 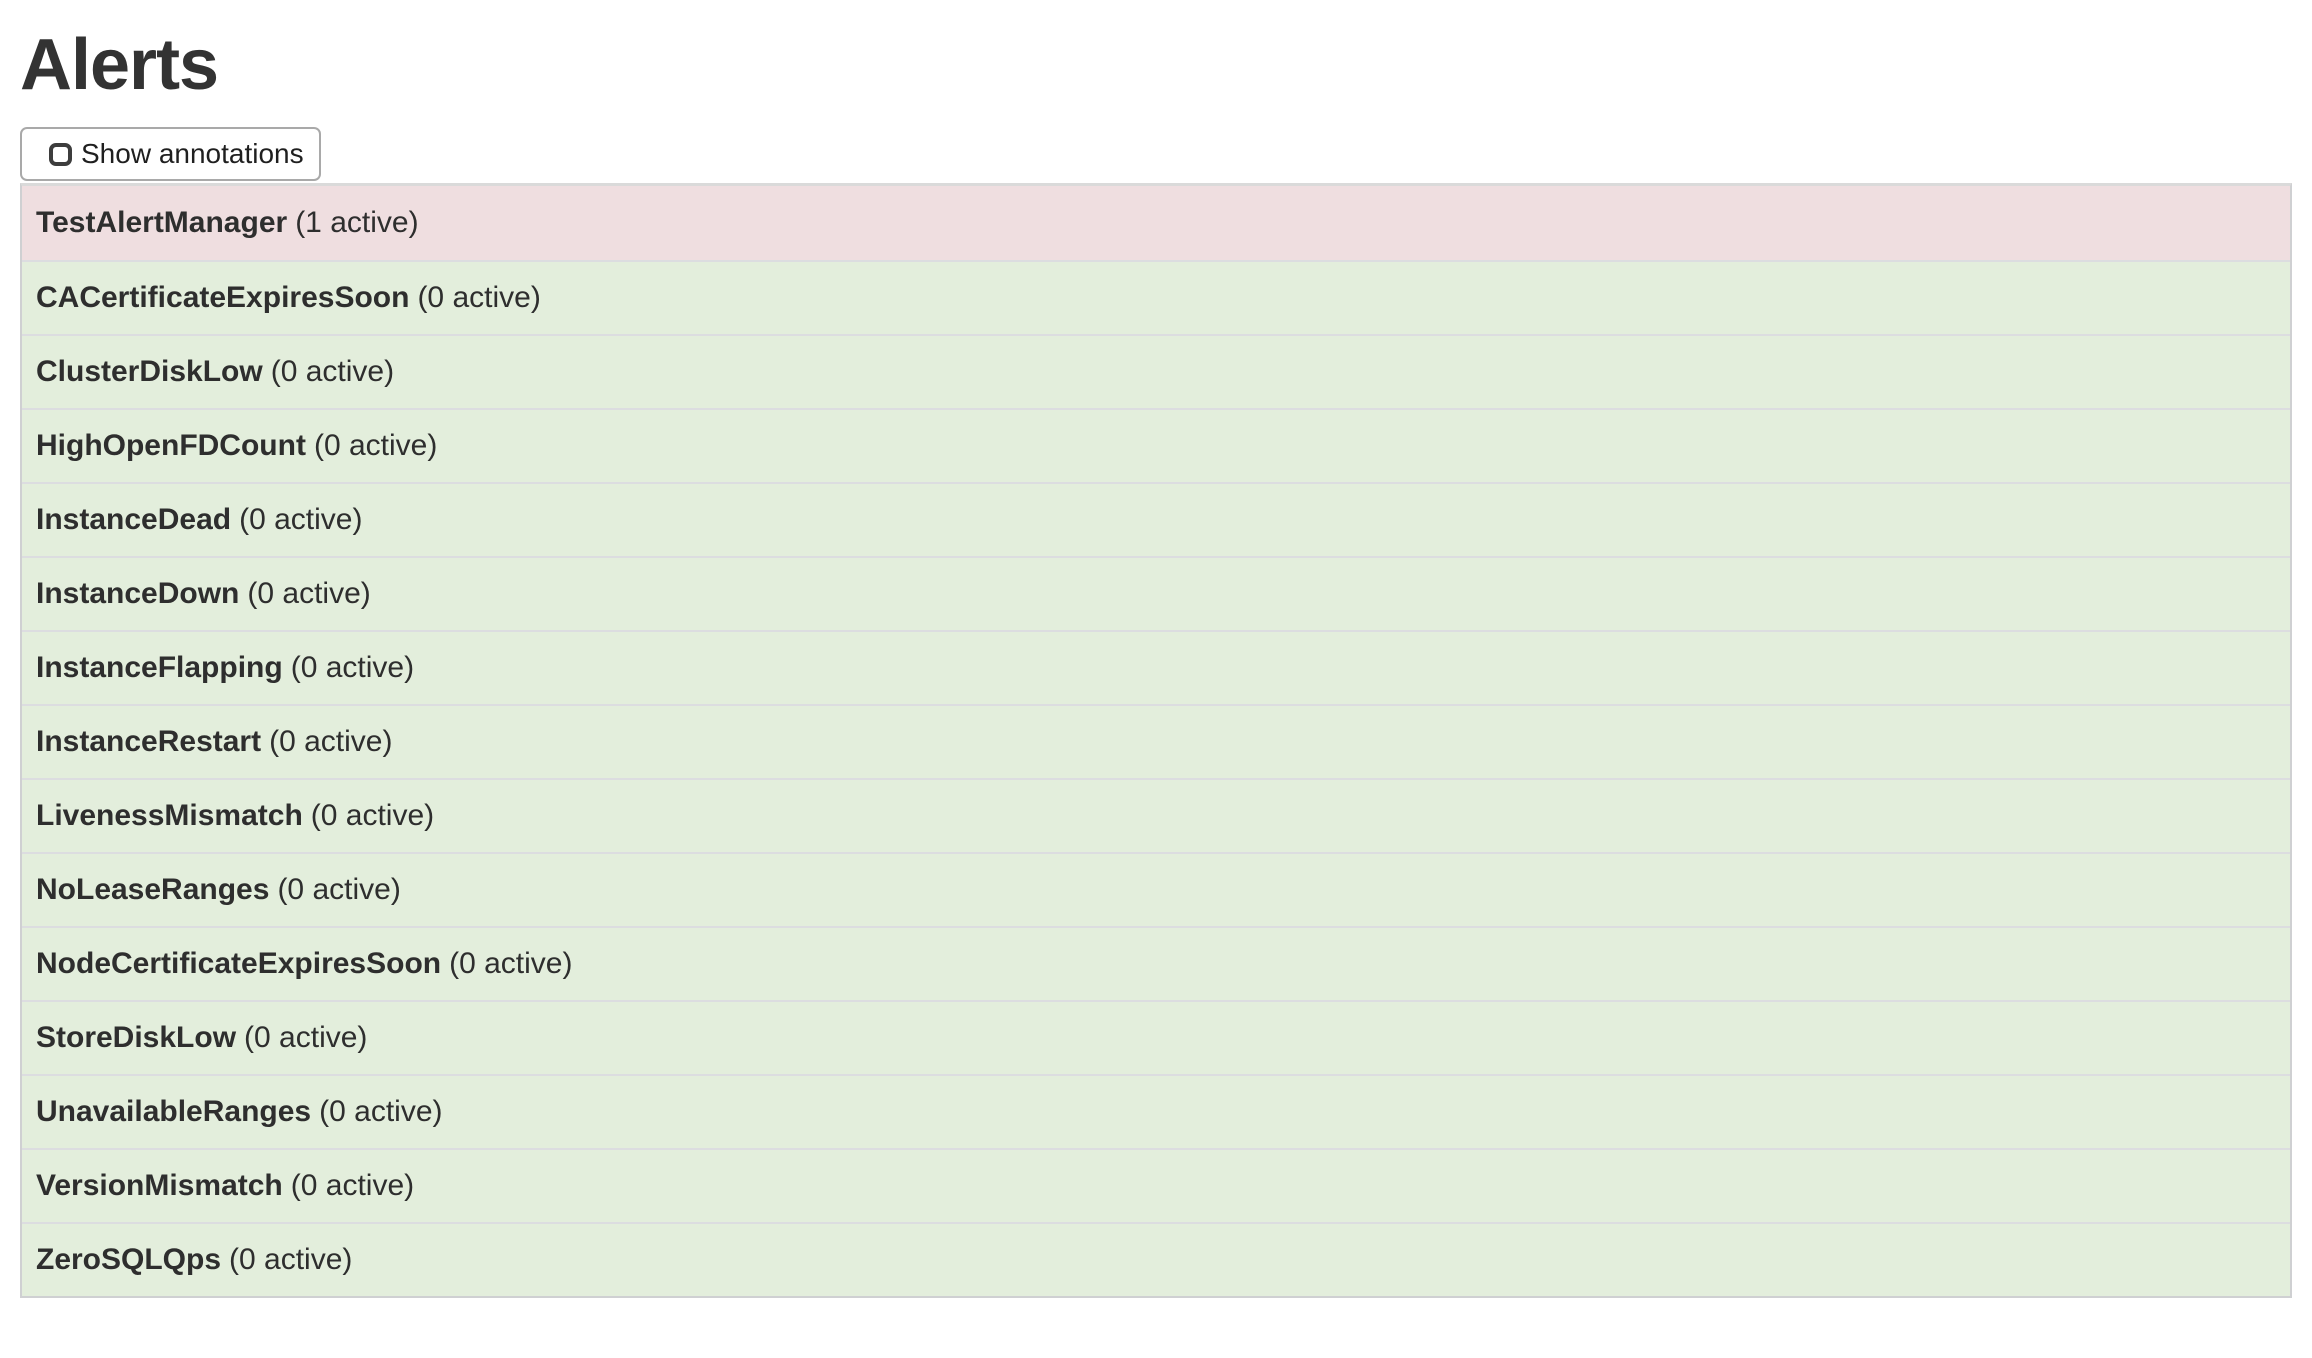 What do you see at coordinates (149, 372) in the screenshot?
I see `alert-name: ClusterDiskLow` at bounding box center [149, 372].